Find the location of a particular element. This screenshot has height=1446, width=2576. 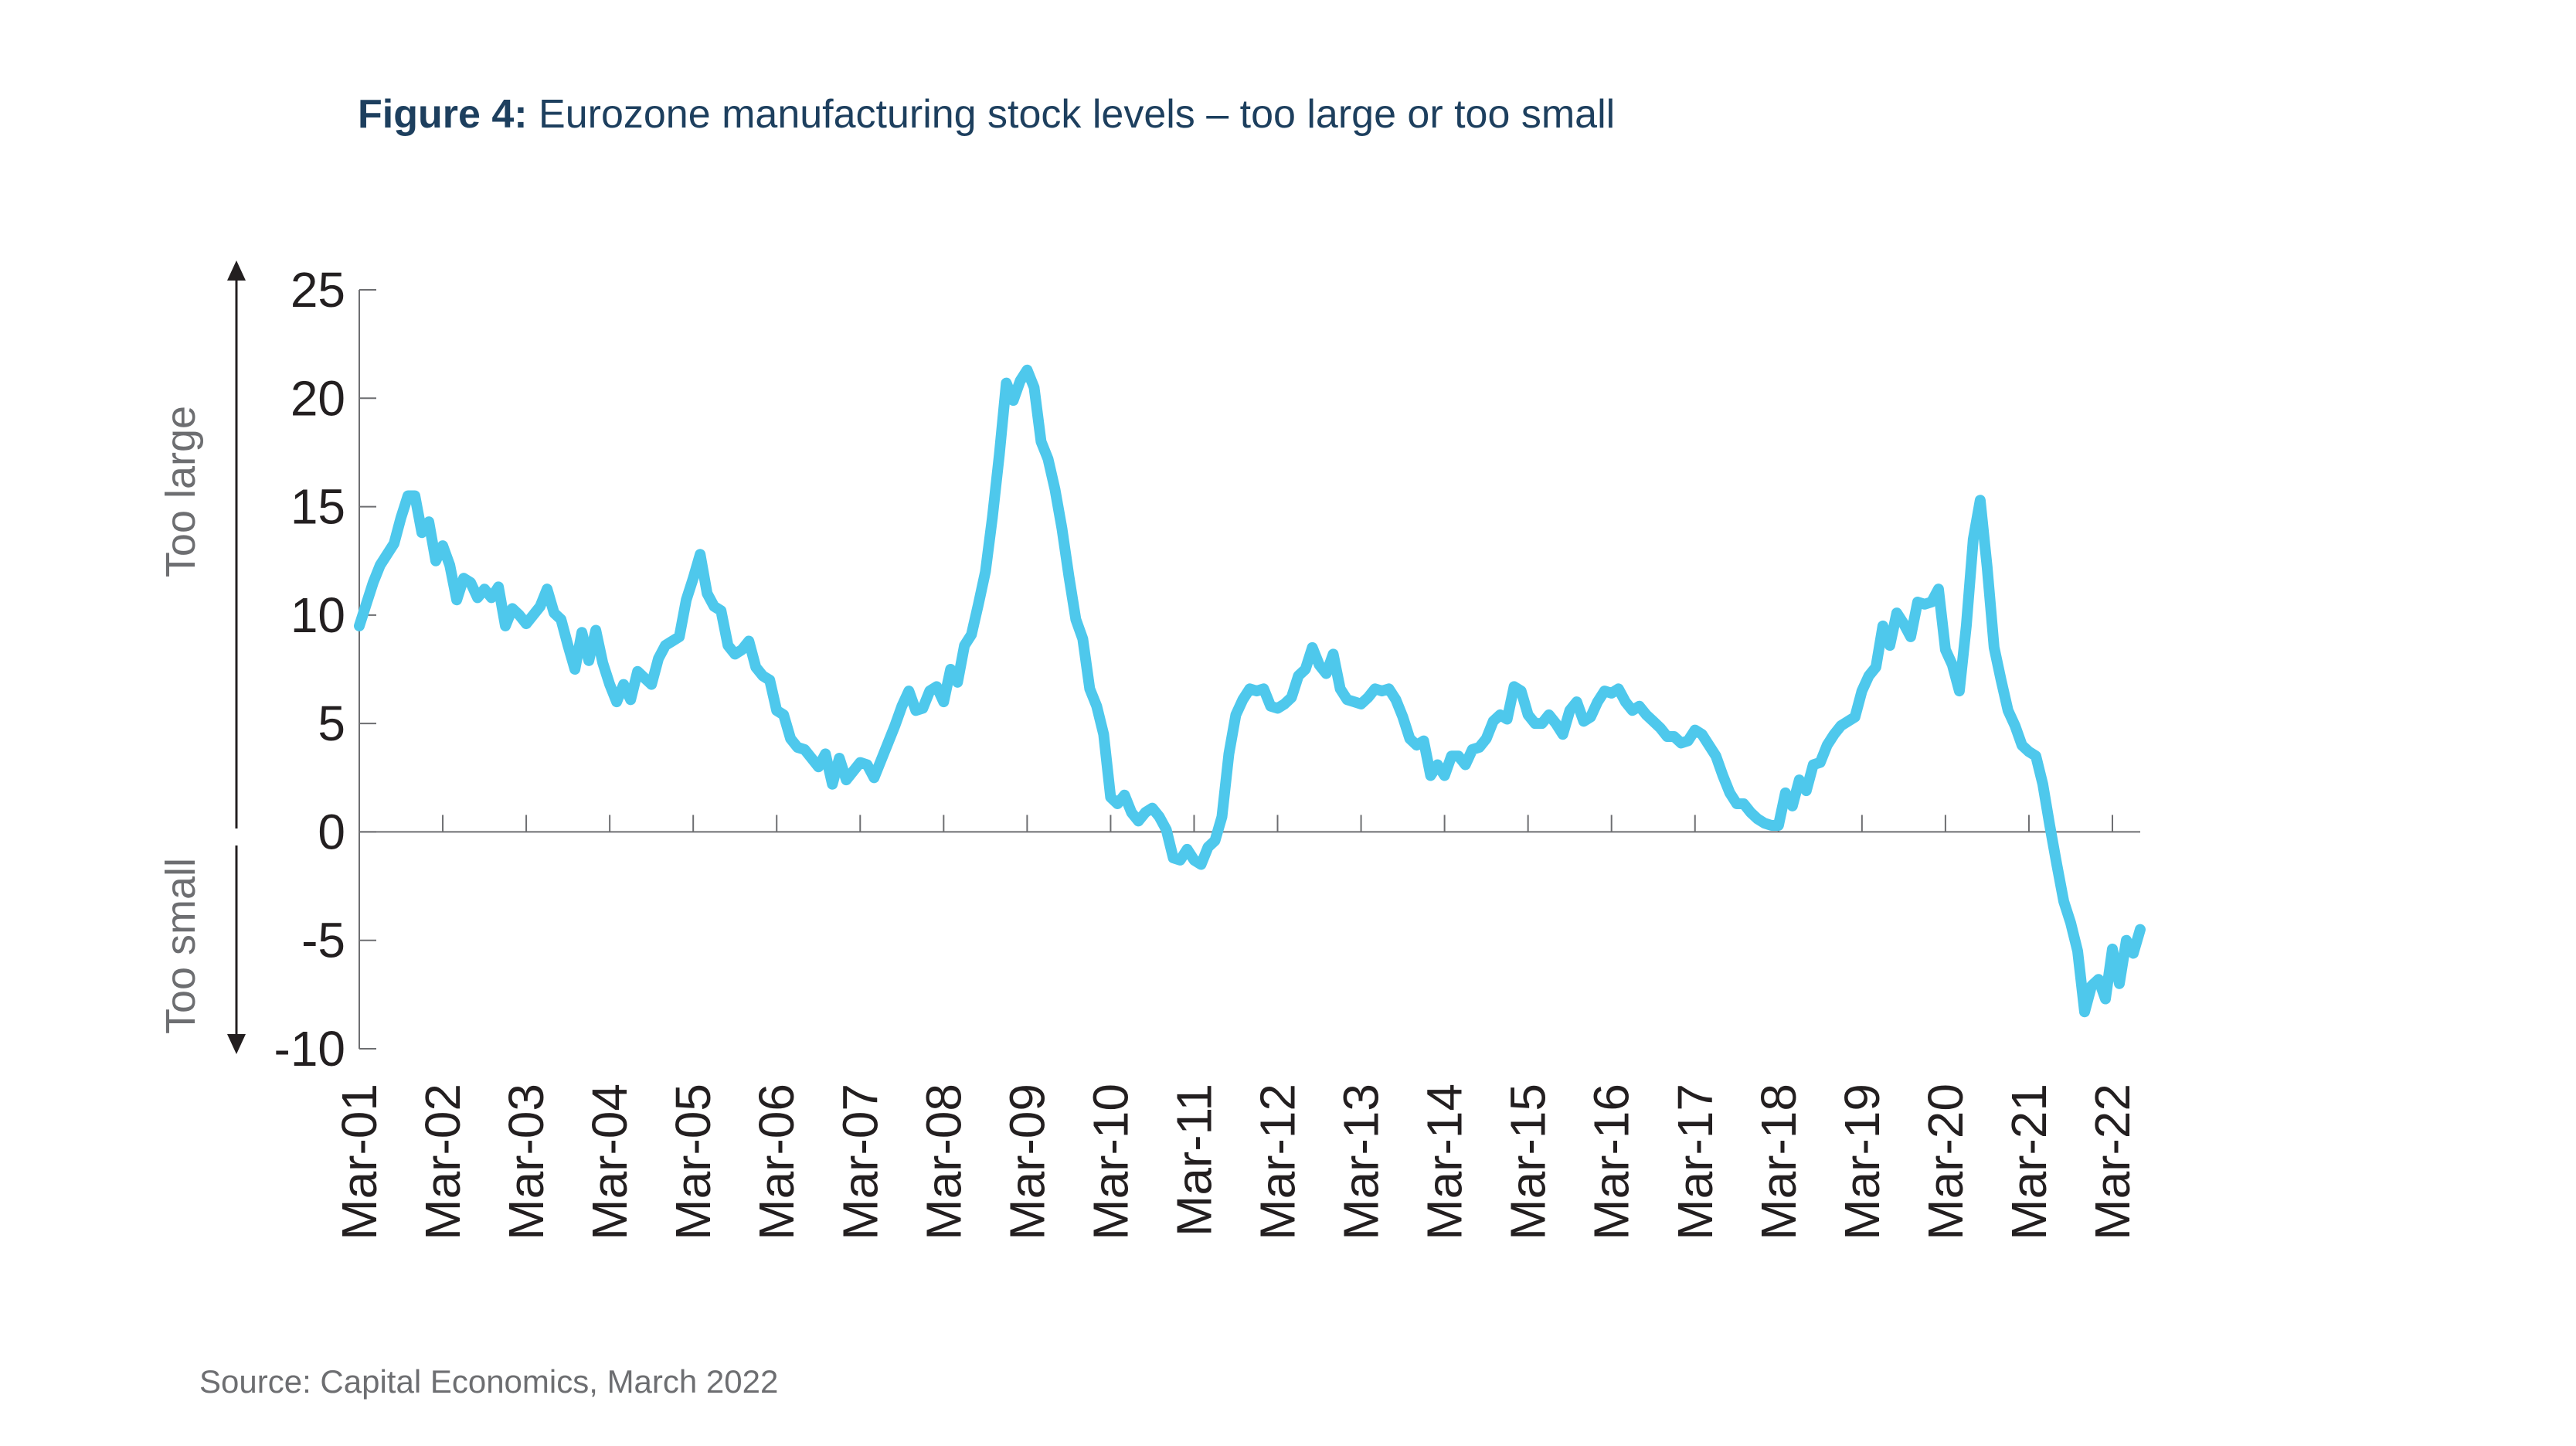

x-tick-label: Mar-07 is located at coordinates (860, 1162).